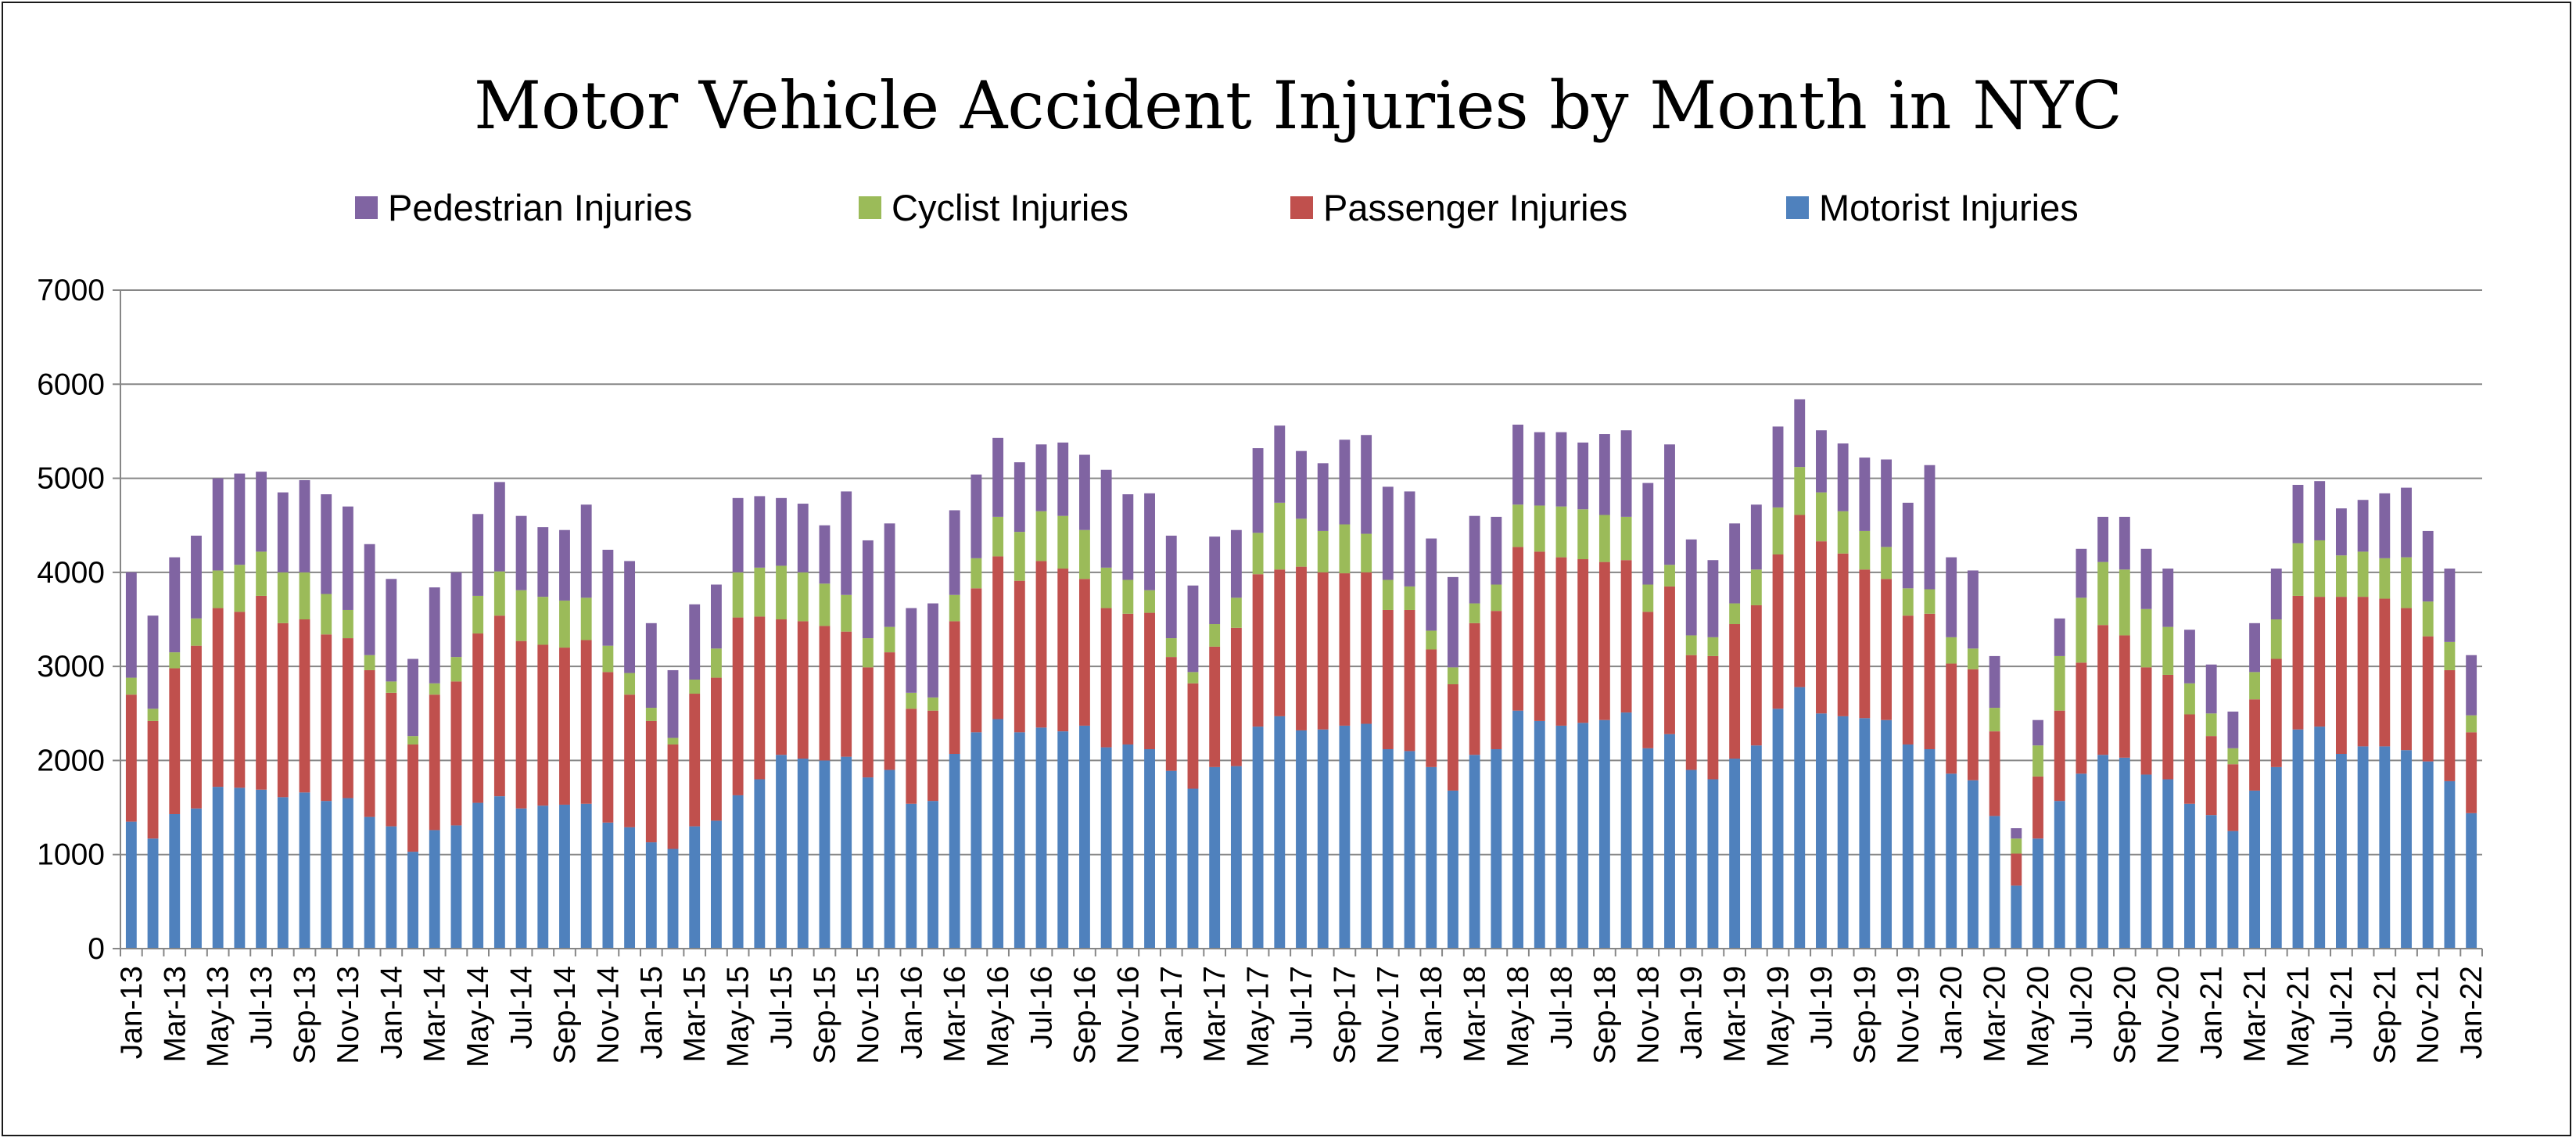  What do you see at coordinates (348, 1015) in the screenshot?
I see `x-tick-label: Nov-13` at bounding box center [348, 1015].